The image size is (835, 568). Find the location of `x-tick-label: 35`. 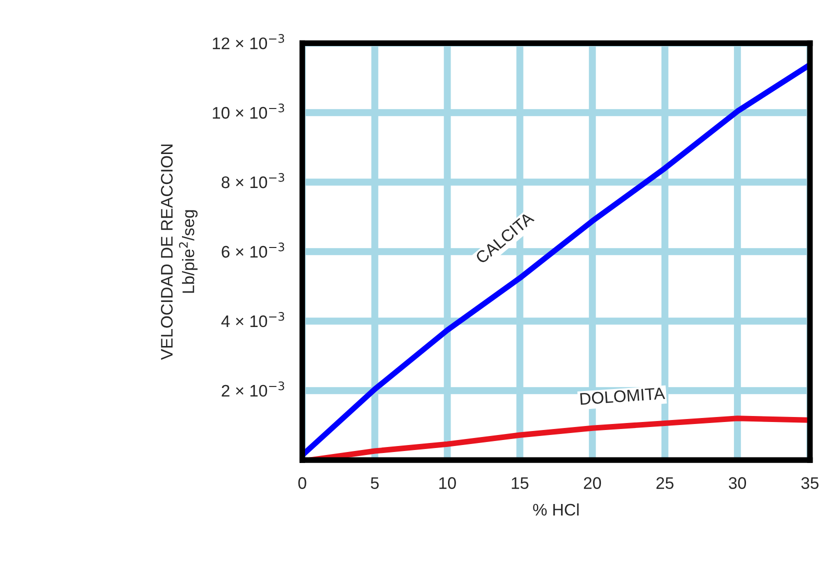

x-tick-label: 35 is located at coordinates (810, 483).